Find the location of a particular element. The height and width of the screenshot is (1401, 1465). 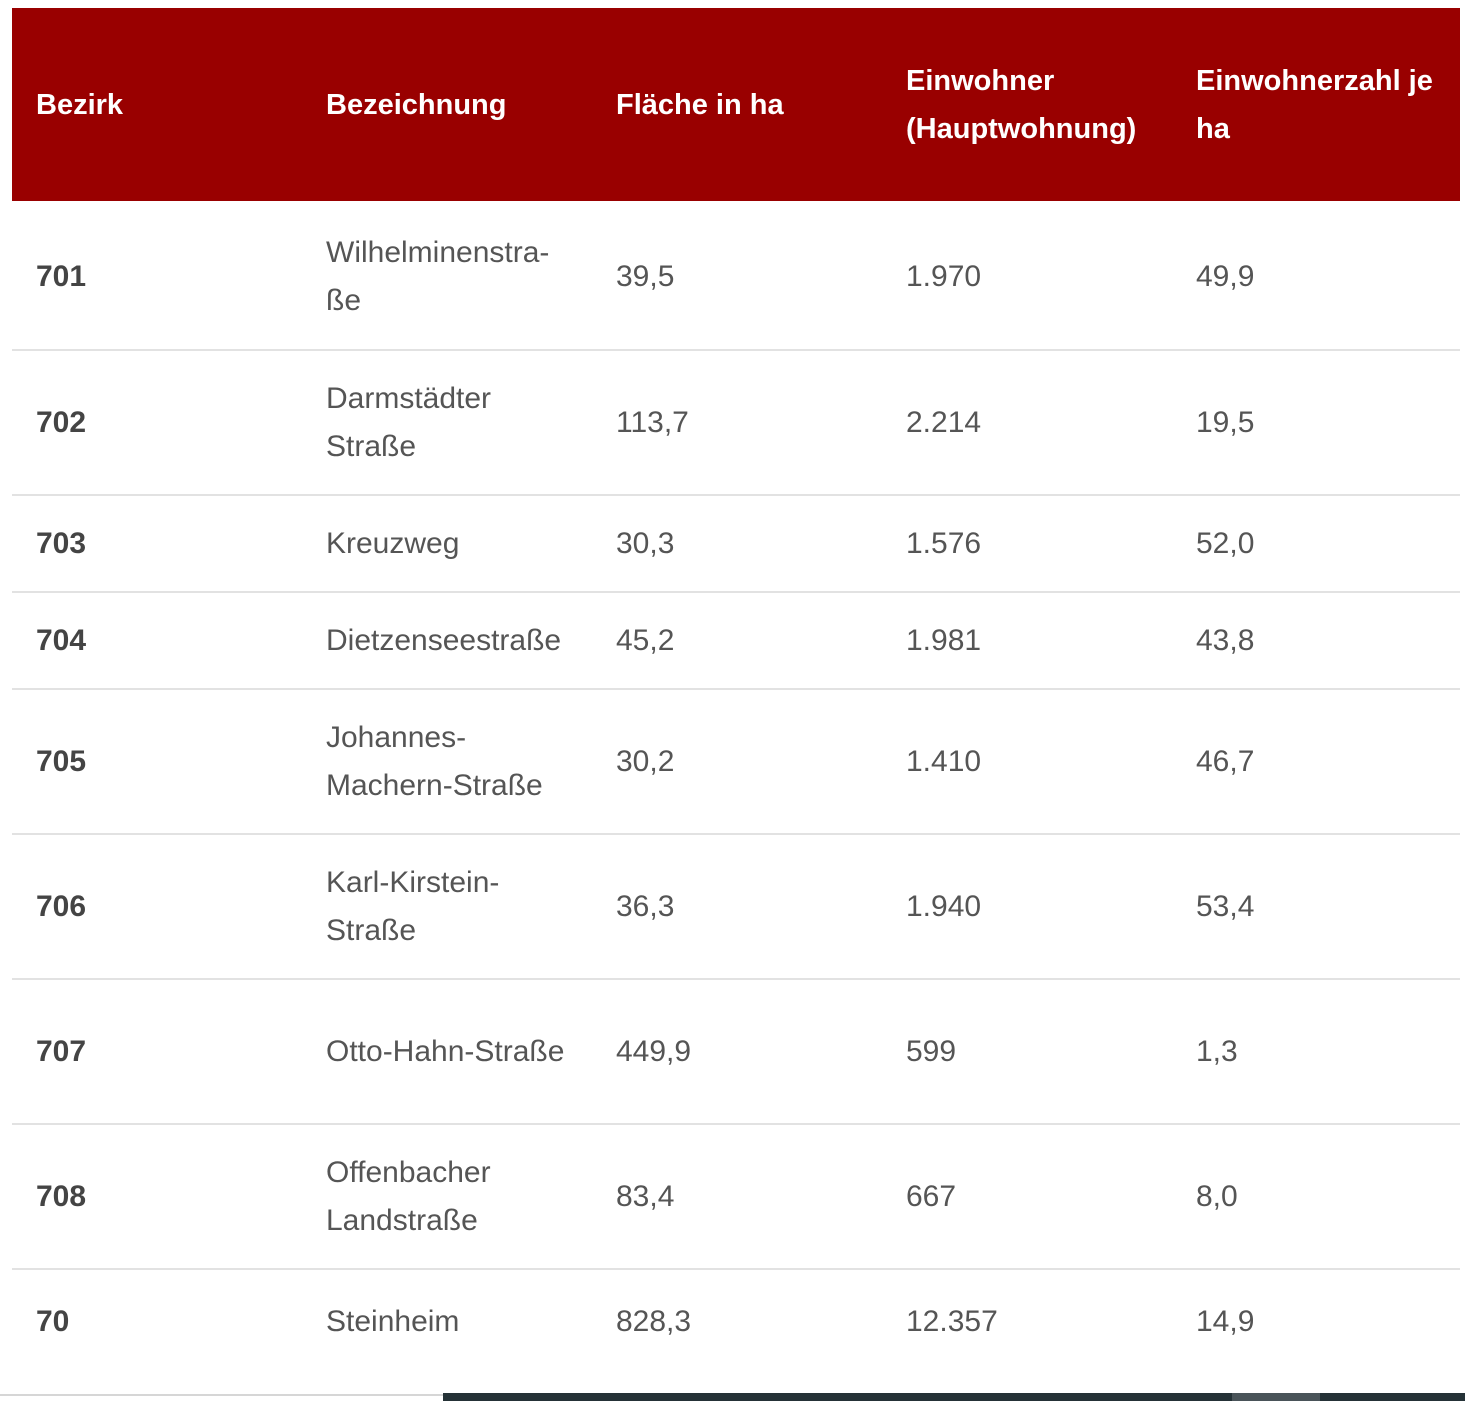

cell-flaeche: 39,5 is located at coordinates (737, 278).